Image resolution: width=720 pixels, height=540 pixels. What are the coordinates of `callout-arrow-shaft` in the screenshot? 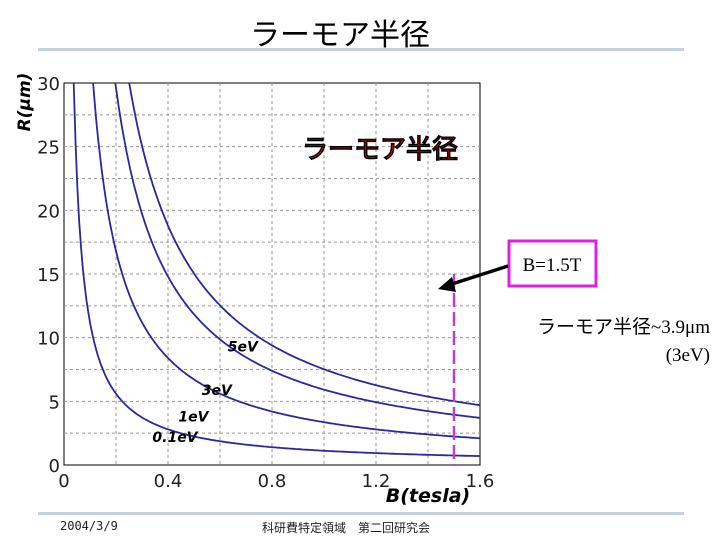 It's located at (480, 275).